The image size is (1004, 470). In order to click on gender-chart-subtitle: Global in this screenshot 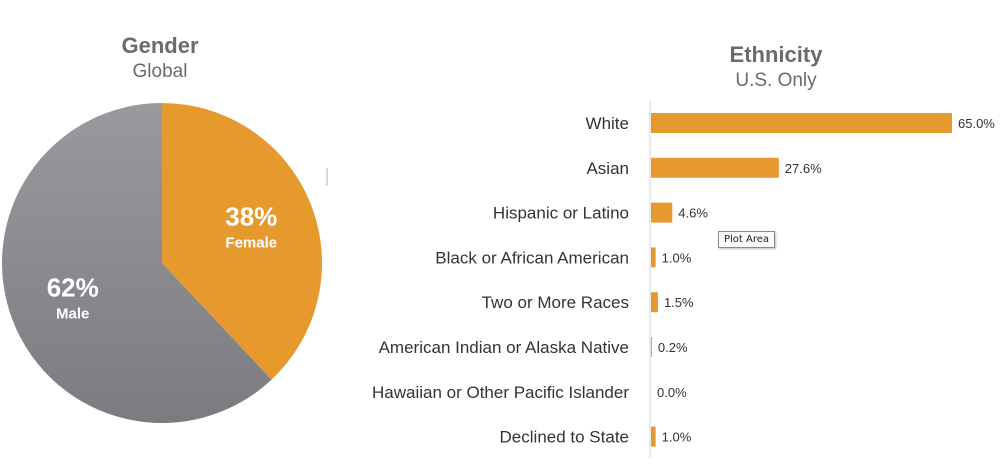, I will do `click(160, 71)`.